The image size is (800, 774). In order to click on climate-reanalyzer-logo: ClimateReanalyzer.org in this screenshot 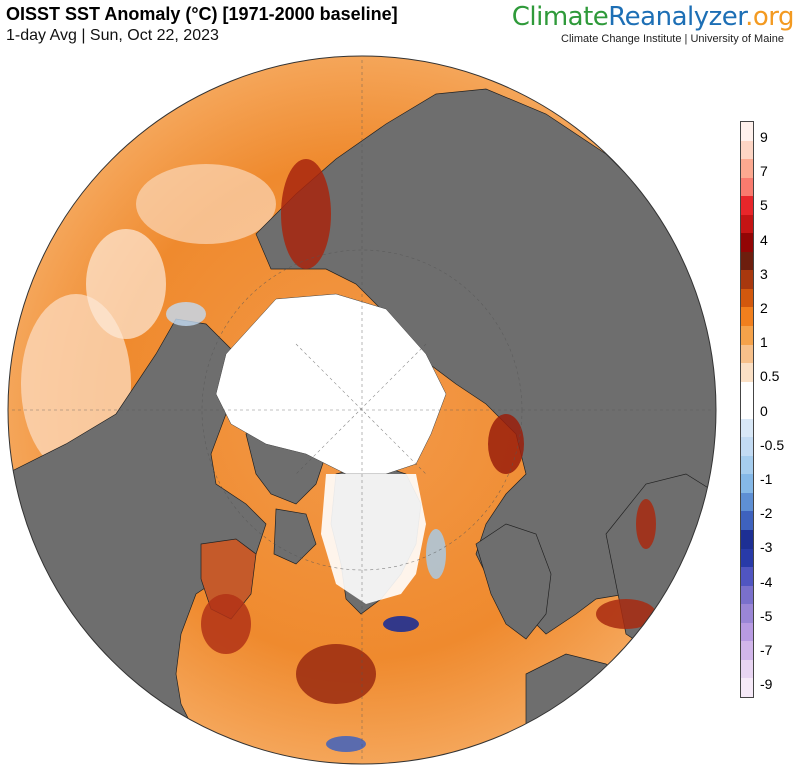, I will do `click(653, 17)`.